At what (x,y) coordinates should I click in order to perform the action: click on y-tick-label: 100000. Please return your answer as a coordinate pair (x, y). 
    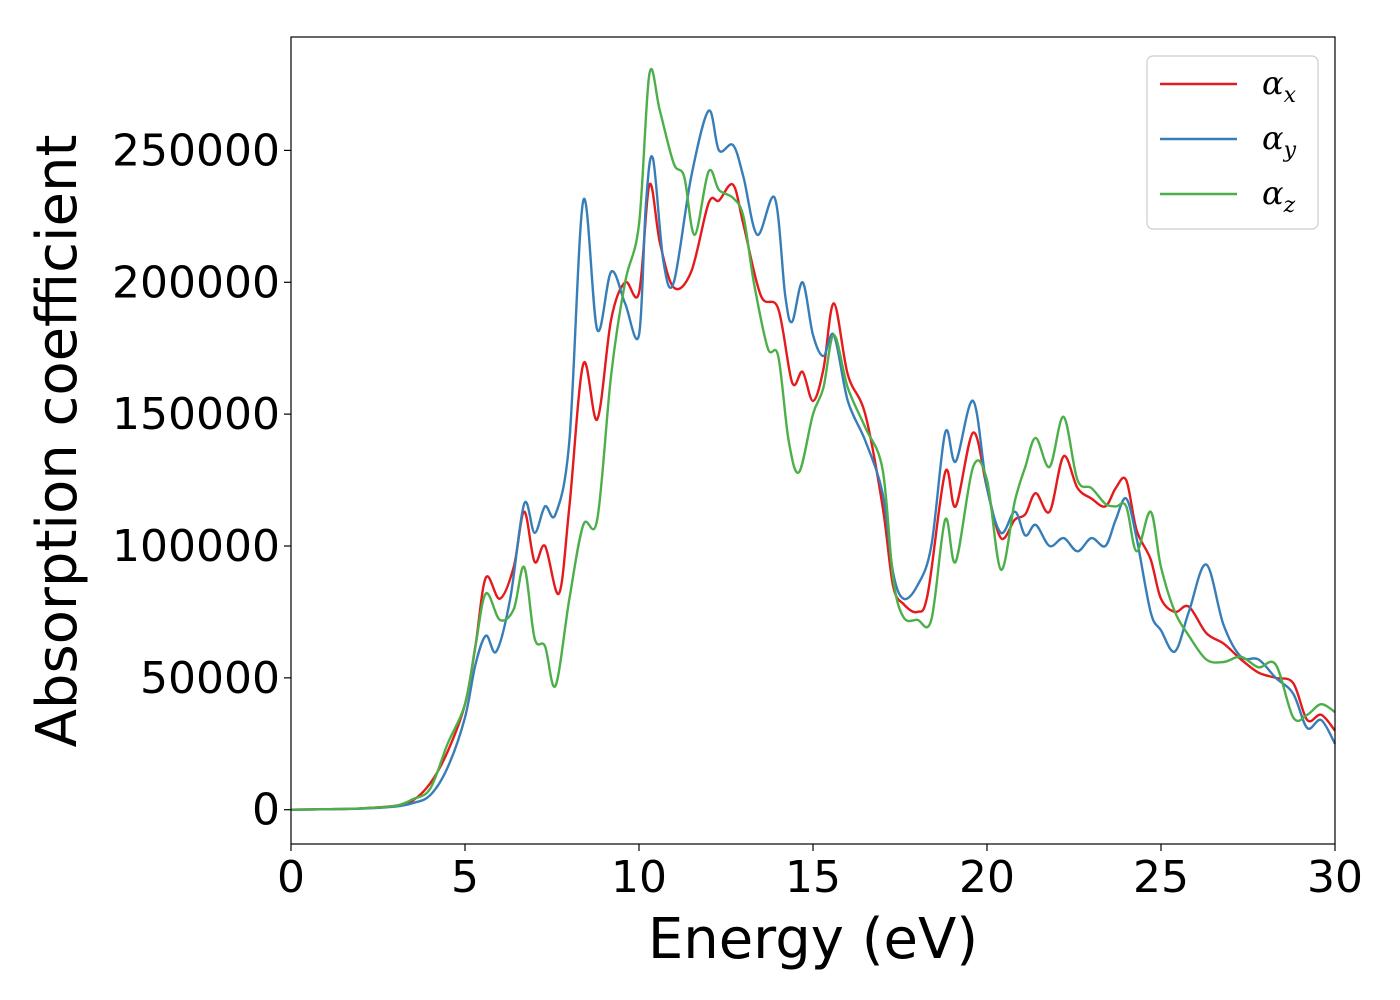
    Looking at the image, I should click on (196, 546).